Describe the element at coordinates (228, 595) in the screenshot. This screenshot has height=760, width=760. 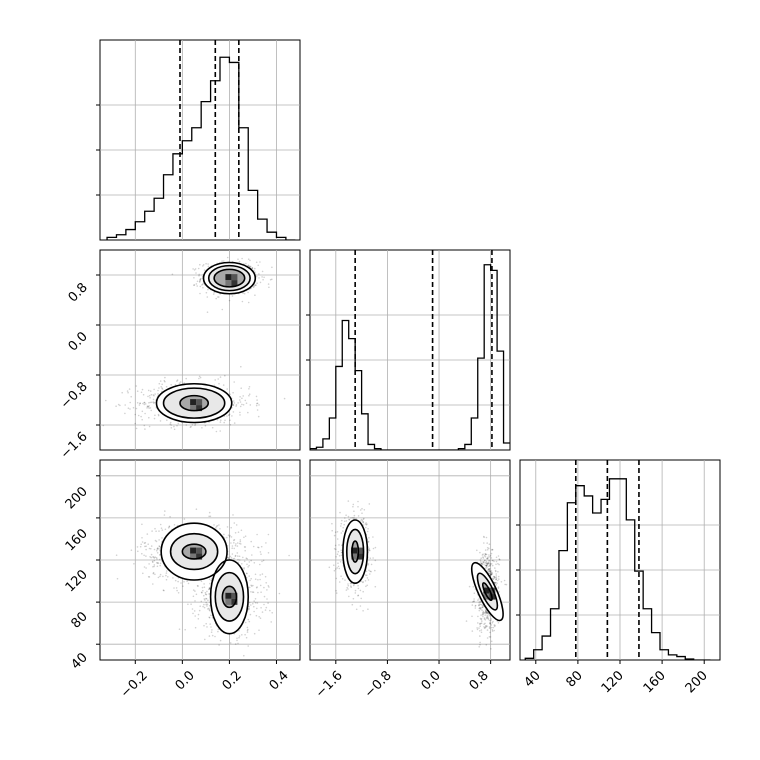
I see `density-pixel` at that location.